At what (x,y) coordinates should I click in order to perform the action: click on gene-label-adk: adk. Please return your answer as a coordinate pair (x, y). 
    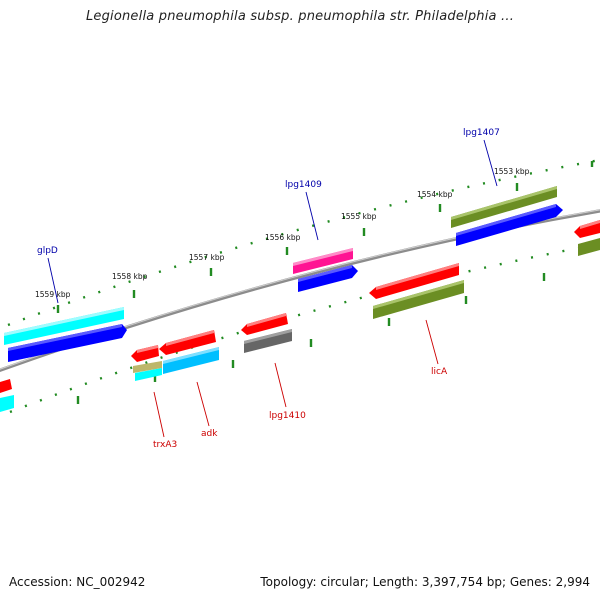
    Looking at the image, I should click on (209, 434).